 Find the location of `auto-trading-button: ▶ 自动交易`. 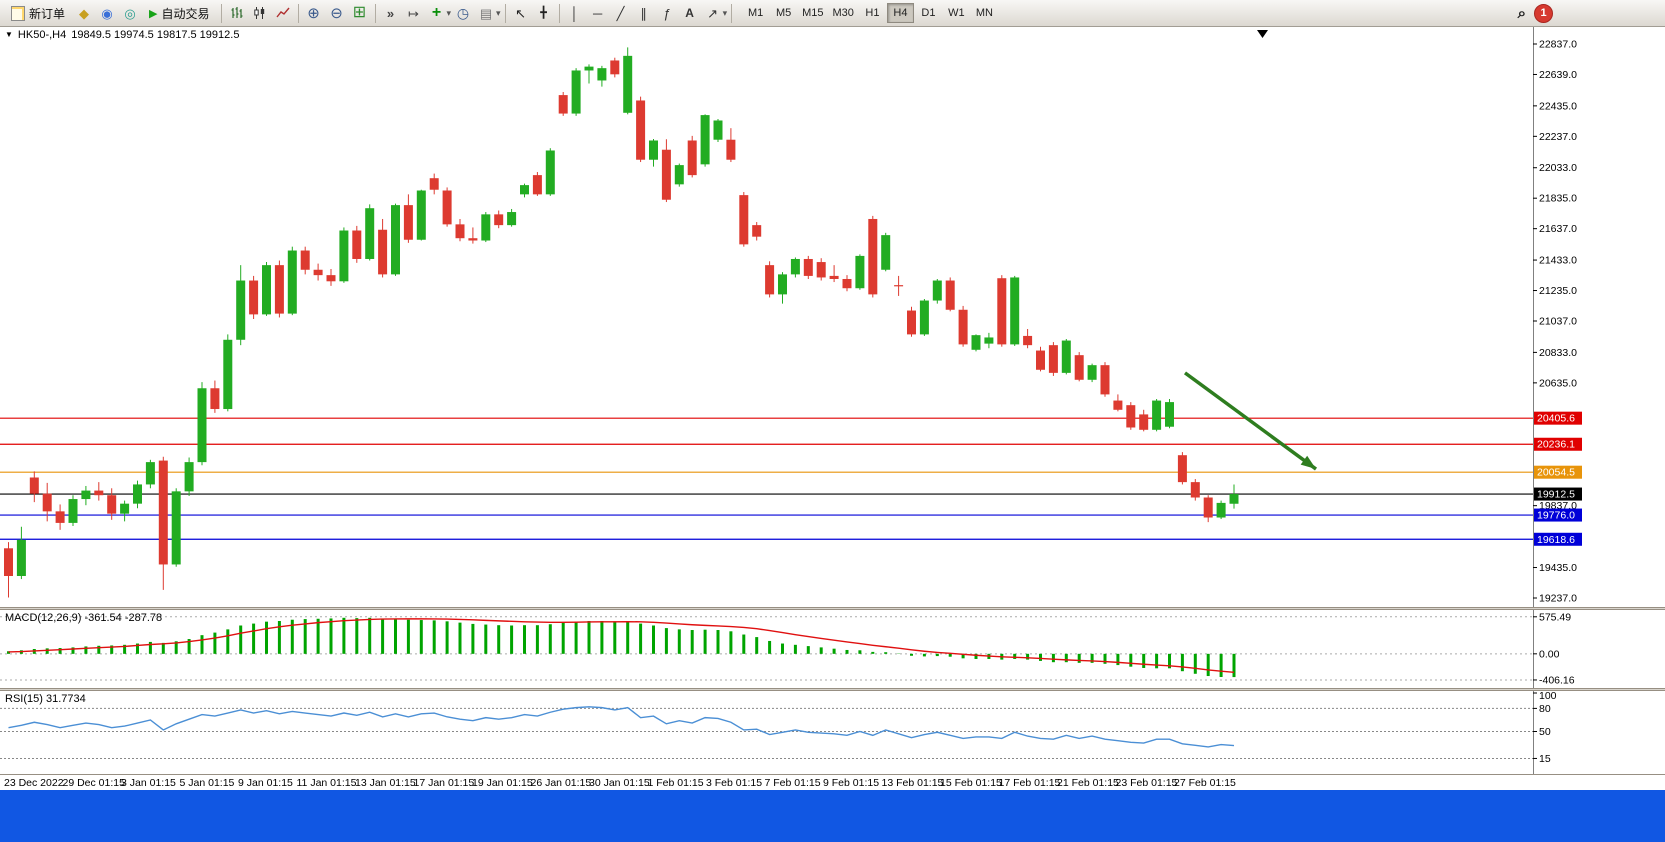

auto-trading-button: ▶ 自动交易 is located at coordinates (179, 13).